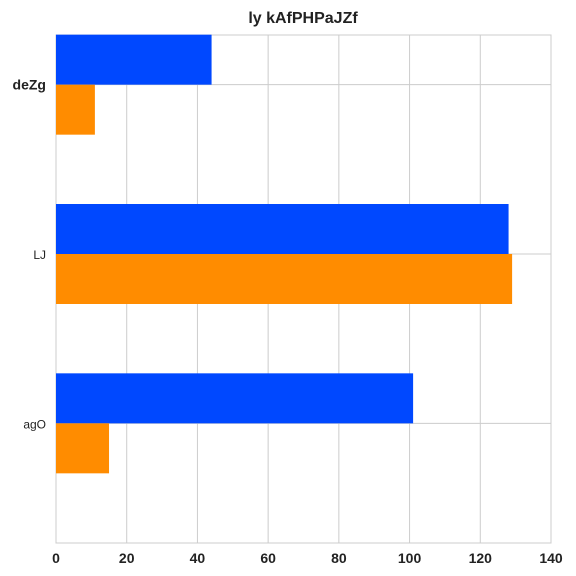 The height and width of the screenshot is (576, 576). I want to click on x-tick-label: 0, so click(56, 558).